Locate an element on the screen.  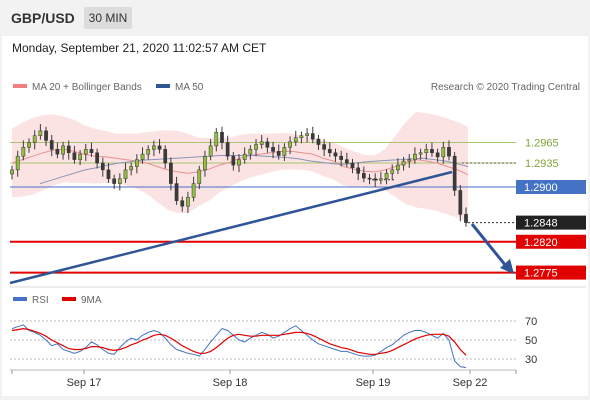
rsi-layer: 70 50 30 is located at coordinates (273, 342).